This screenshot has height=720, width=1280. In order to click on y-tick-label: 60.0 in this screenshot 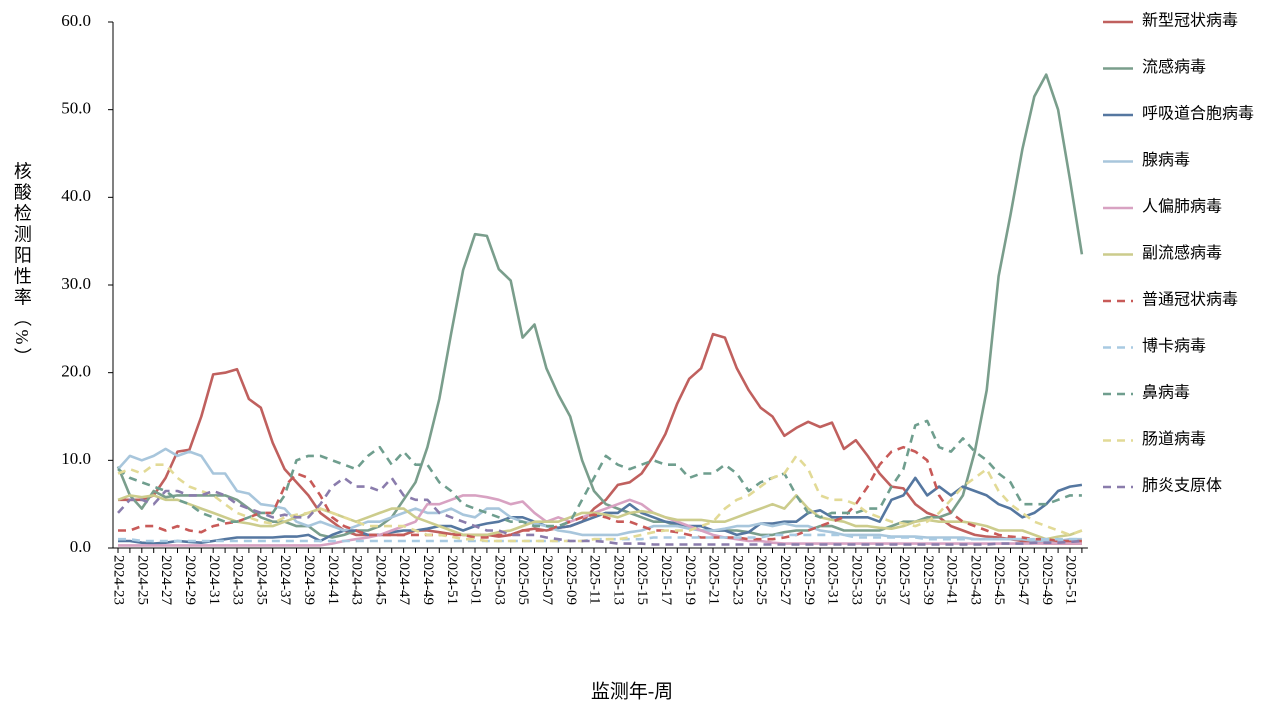, I will do `click(76, 20)`.